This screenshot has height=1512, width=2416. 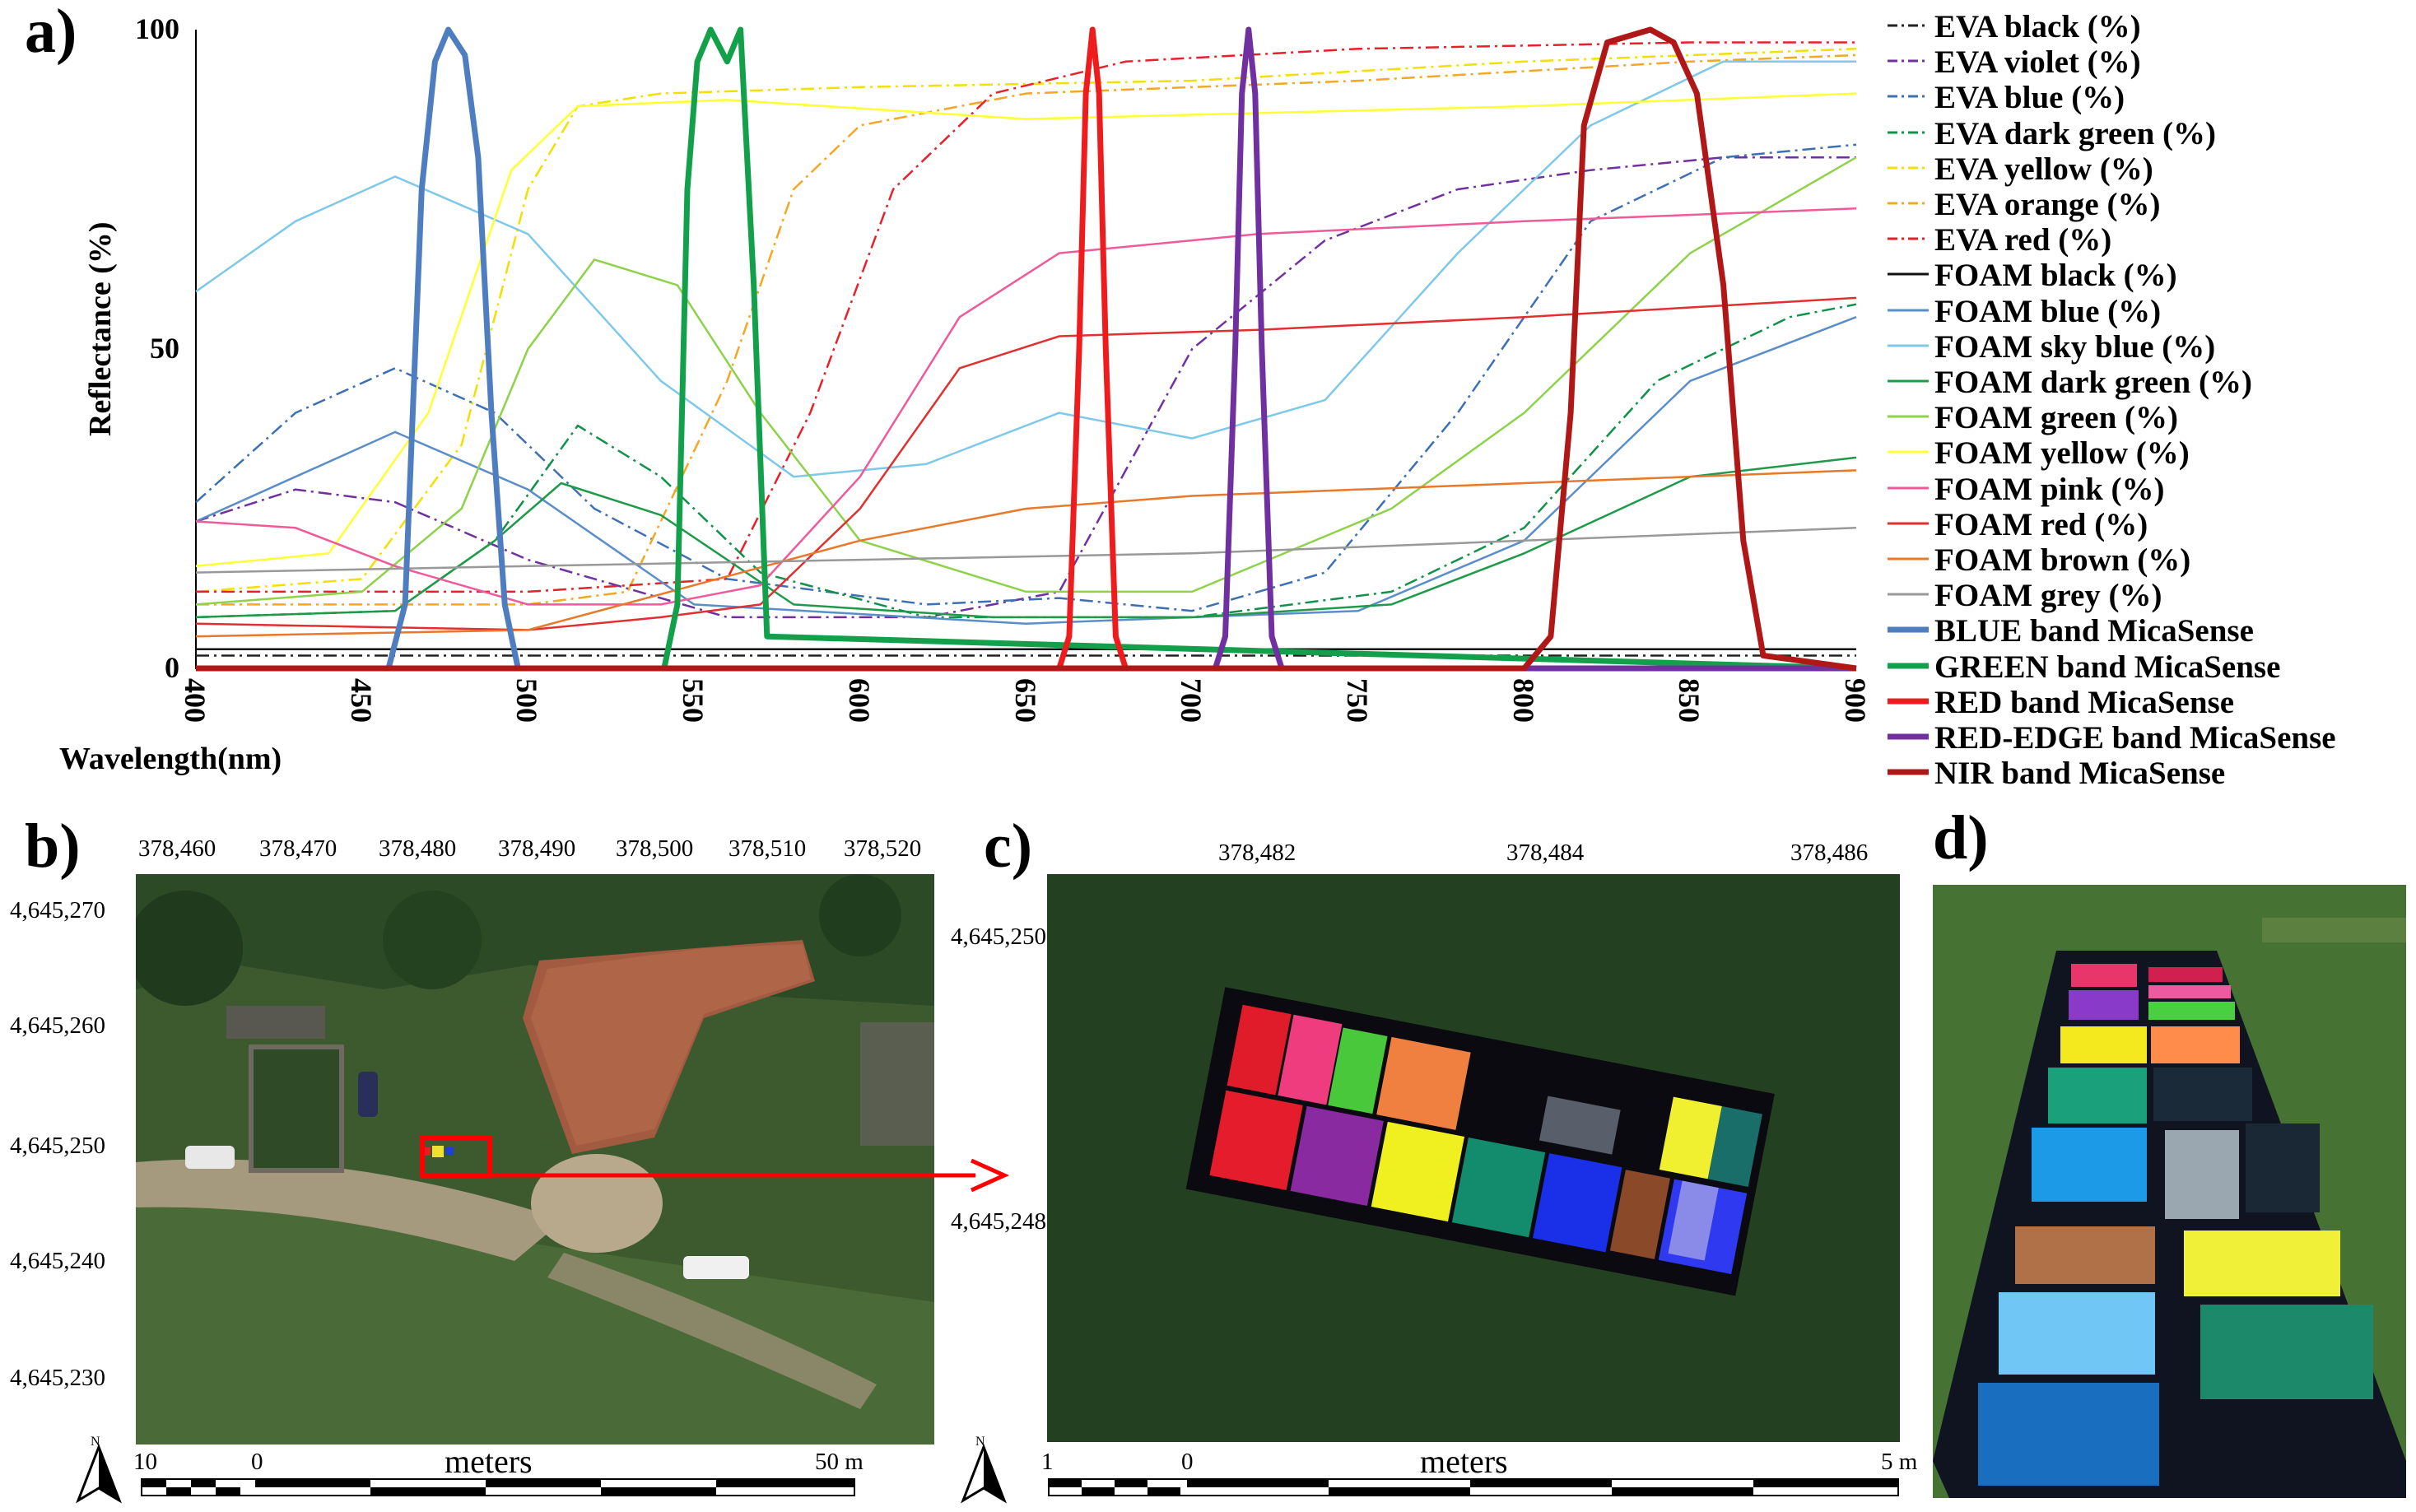 What do you see at coordinates (2023, 240) in the screenshot?
I see `legend-label: EVA red (%)` at bounding box center [2023, 240].